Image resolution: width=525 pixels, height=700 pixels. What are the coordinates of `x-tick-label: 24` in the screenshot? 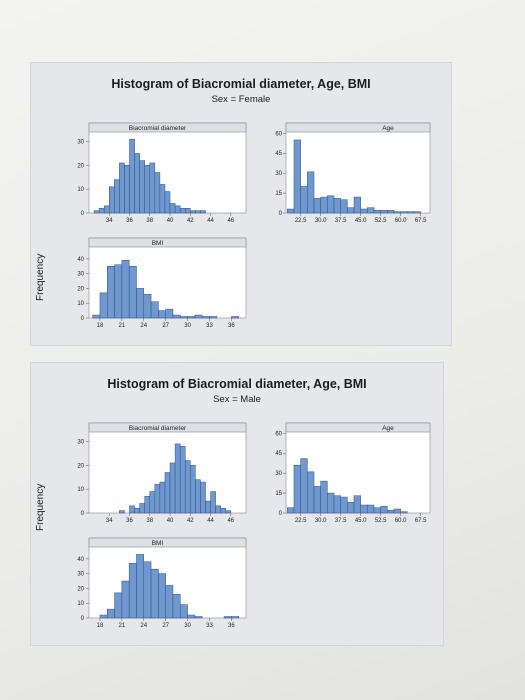 It's located at (143, 626).